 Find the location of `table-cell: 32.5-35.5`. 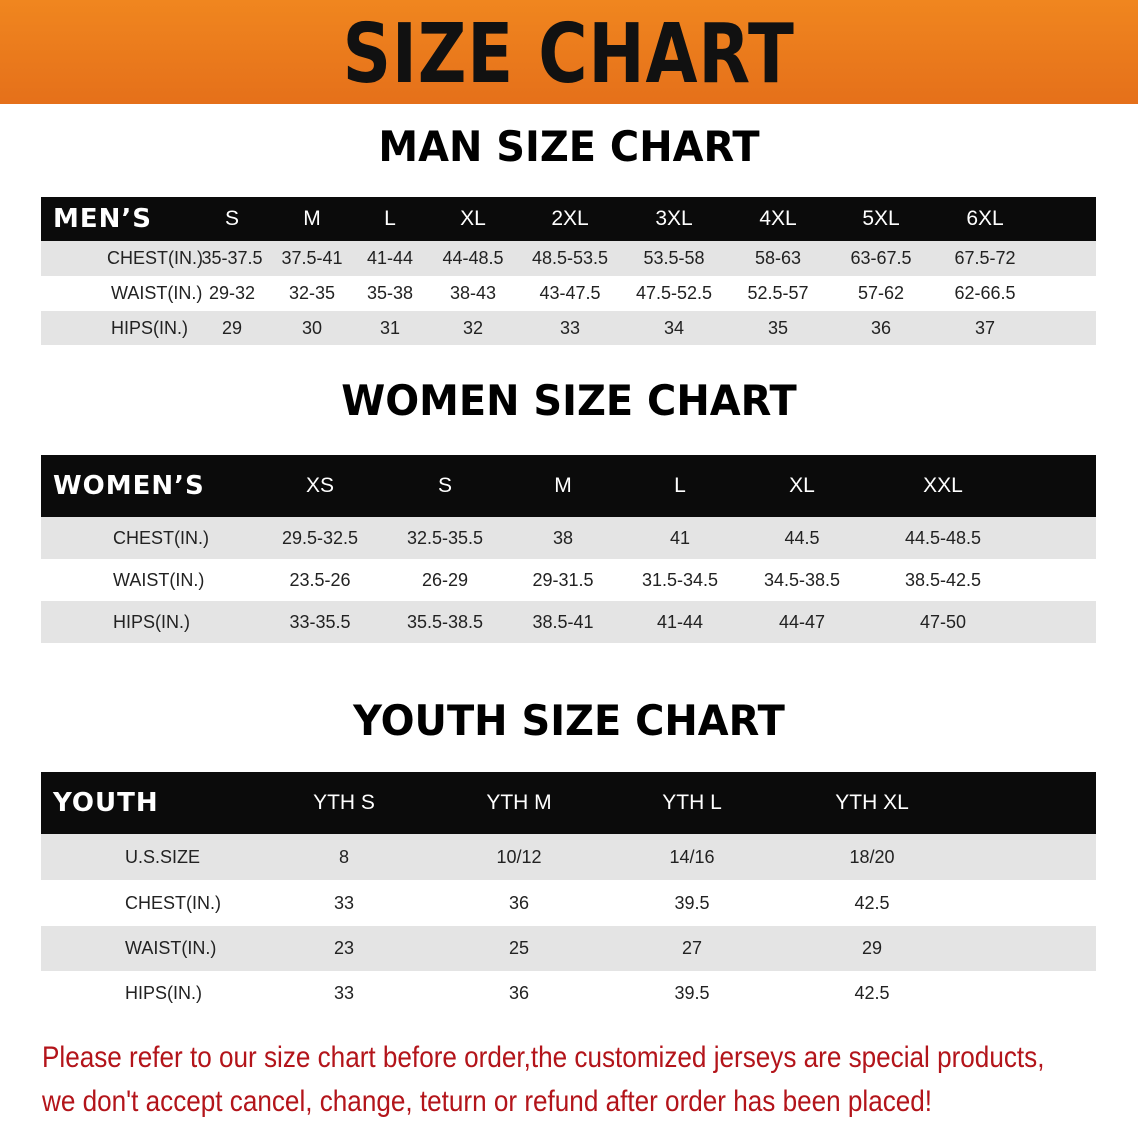

table-cell: 32.5-35.5 is located at coordinates (445, 537).